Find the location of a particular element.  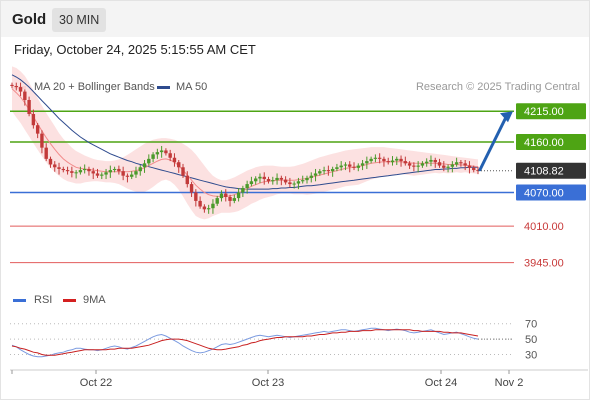

level-label-4070.00: 4070.00 is located at coordinates (544, 194).